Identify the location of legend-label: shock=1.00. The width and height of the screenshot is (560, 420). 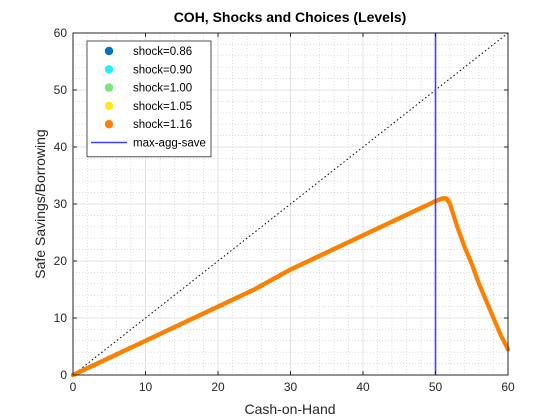
(162, 89).